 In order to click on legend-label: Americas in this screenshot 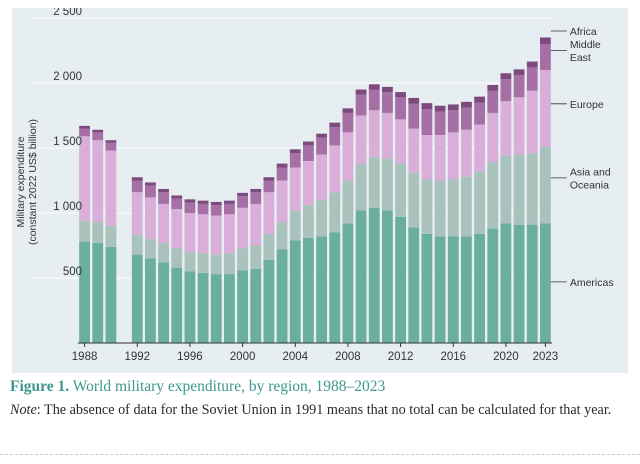, I will do `click(592, 283)`.